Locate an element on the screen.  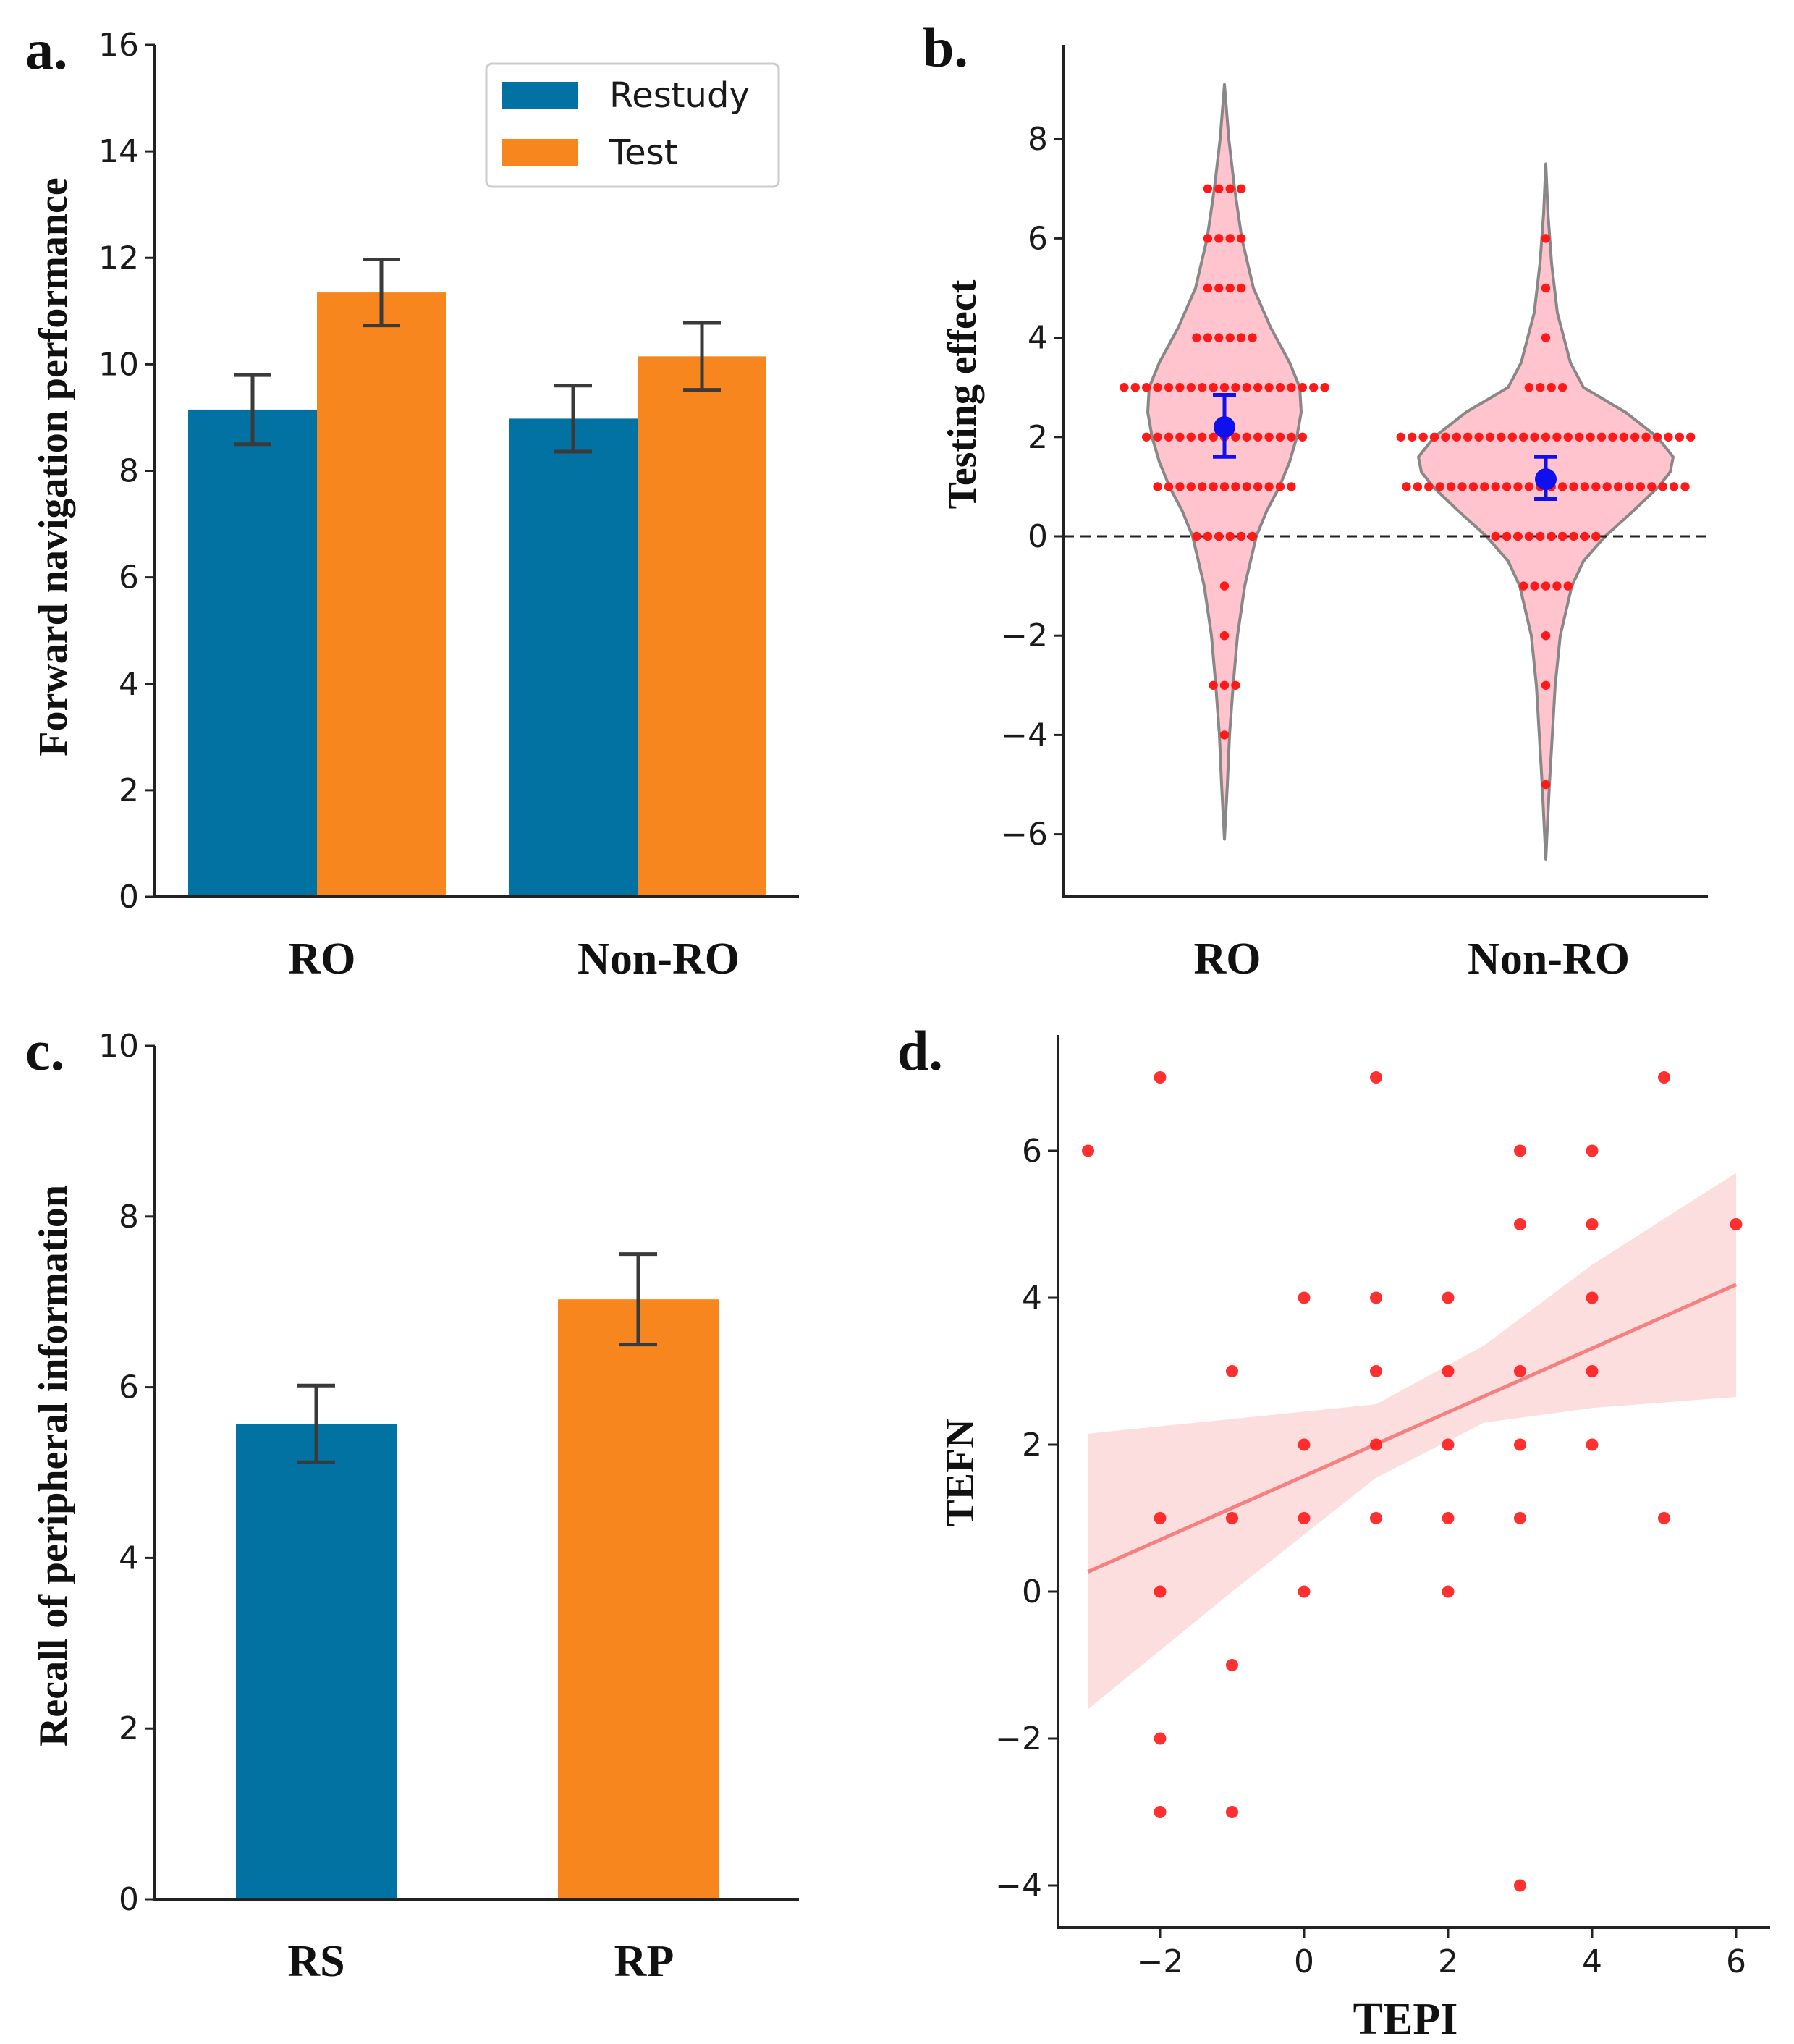
xtick-label: 0 is located at coordinates (1304, 1961).